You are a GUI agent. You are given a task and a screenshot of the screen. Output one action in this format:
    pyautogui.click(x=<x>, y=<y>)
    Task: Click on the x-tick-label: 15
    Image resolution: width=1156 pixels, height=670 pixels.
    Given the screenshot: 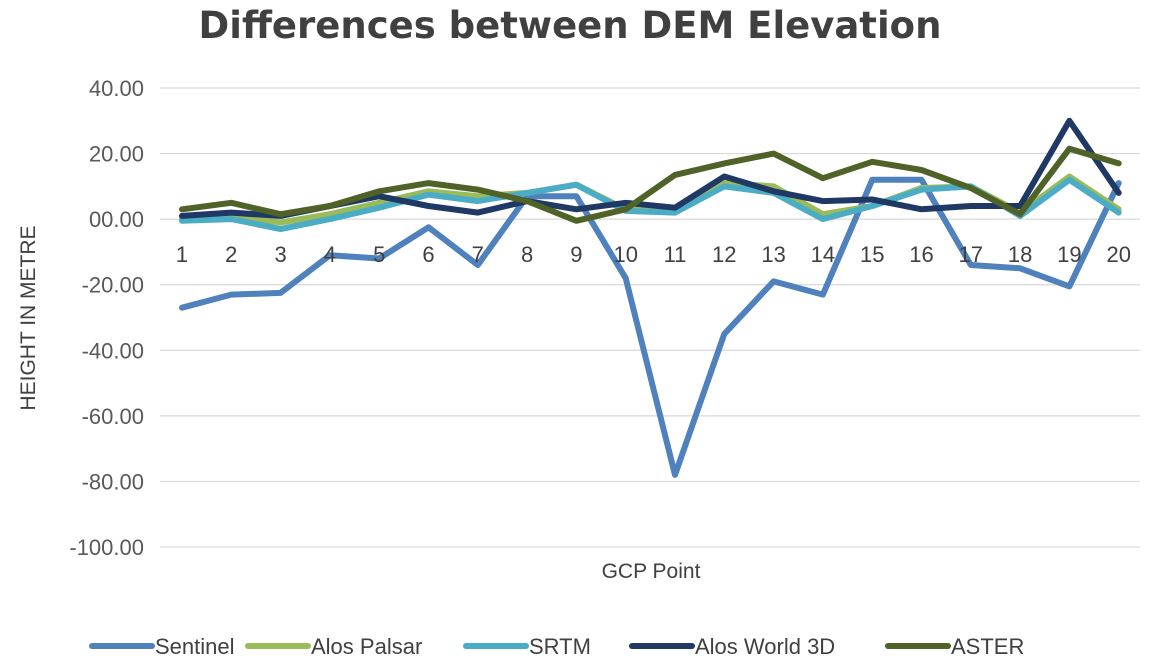 What is the action you would take?
    pyautogui.click(x=872, y=254)
    